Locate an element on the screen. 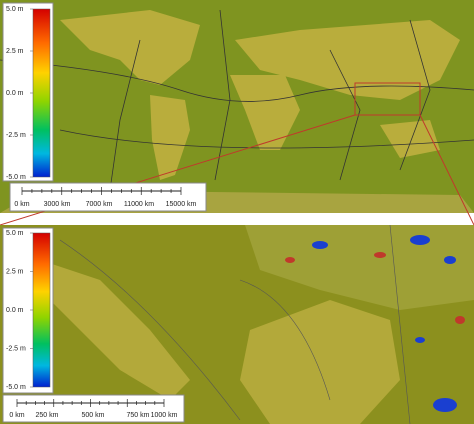 Image resolution: width=474 pixels, height=424 pixels. zoom-line is located at coordinates (446, 170).